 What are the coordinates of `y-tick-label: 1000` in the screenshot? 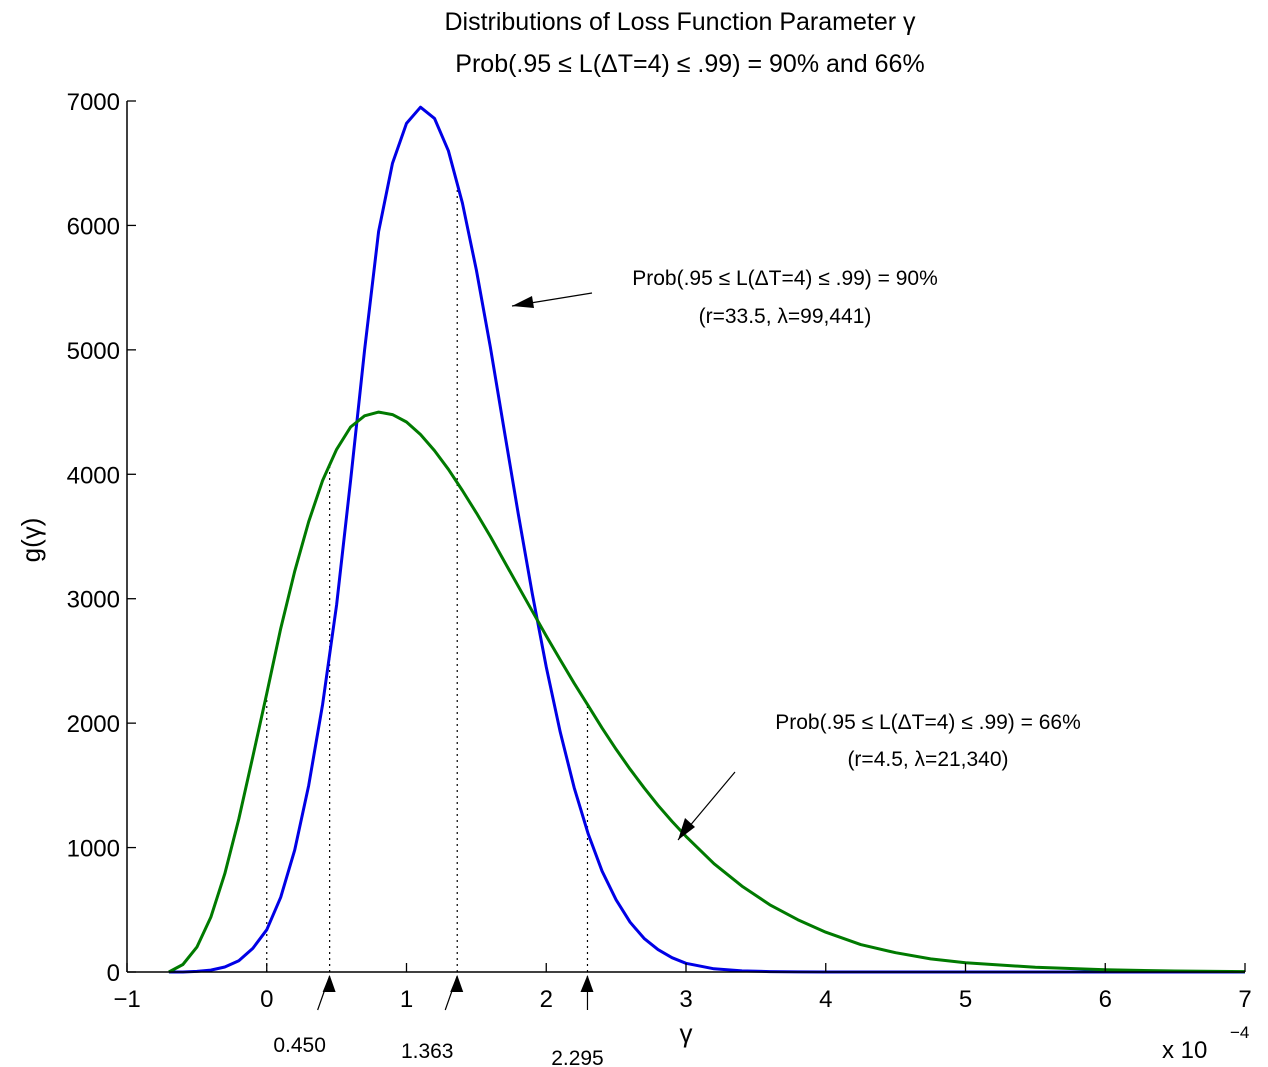 It's located at (93, 849).